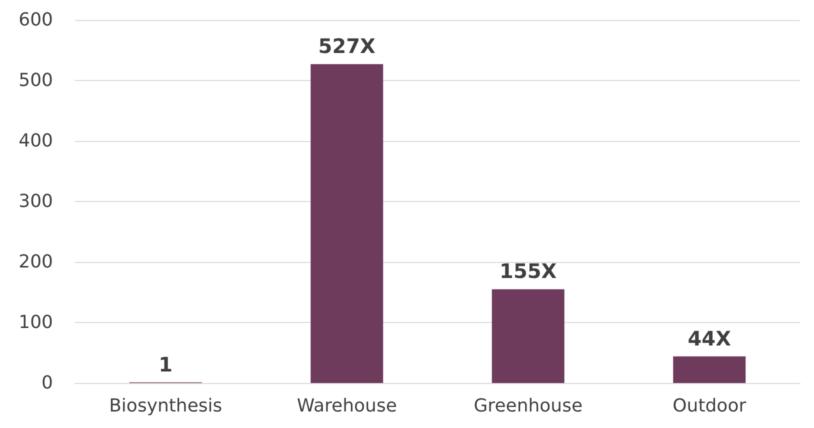 Image resolution: width=814 pixels, height=428 pixels. What do you see at coordinates (346, 406) in the screenshot?
I see `x-tick-label: Warehouse` at bounding box center [346, 406].